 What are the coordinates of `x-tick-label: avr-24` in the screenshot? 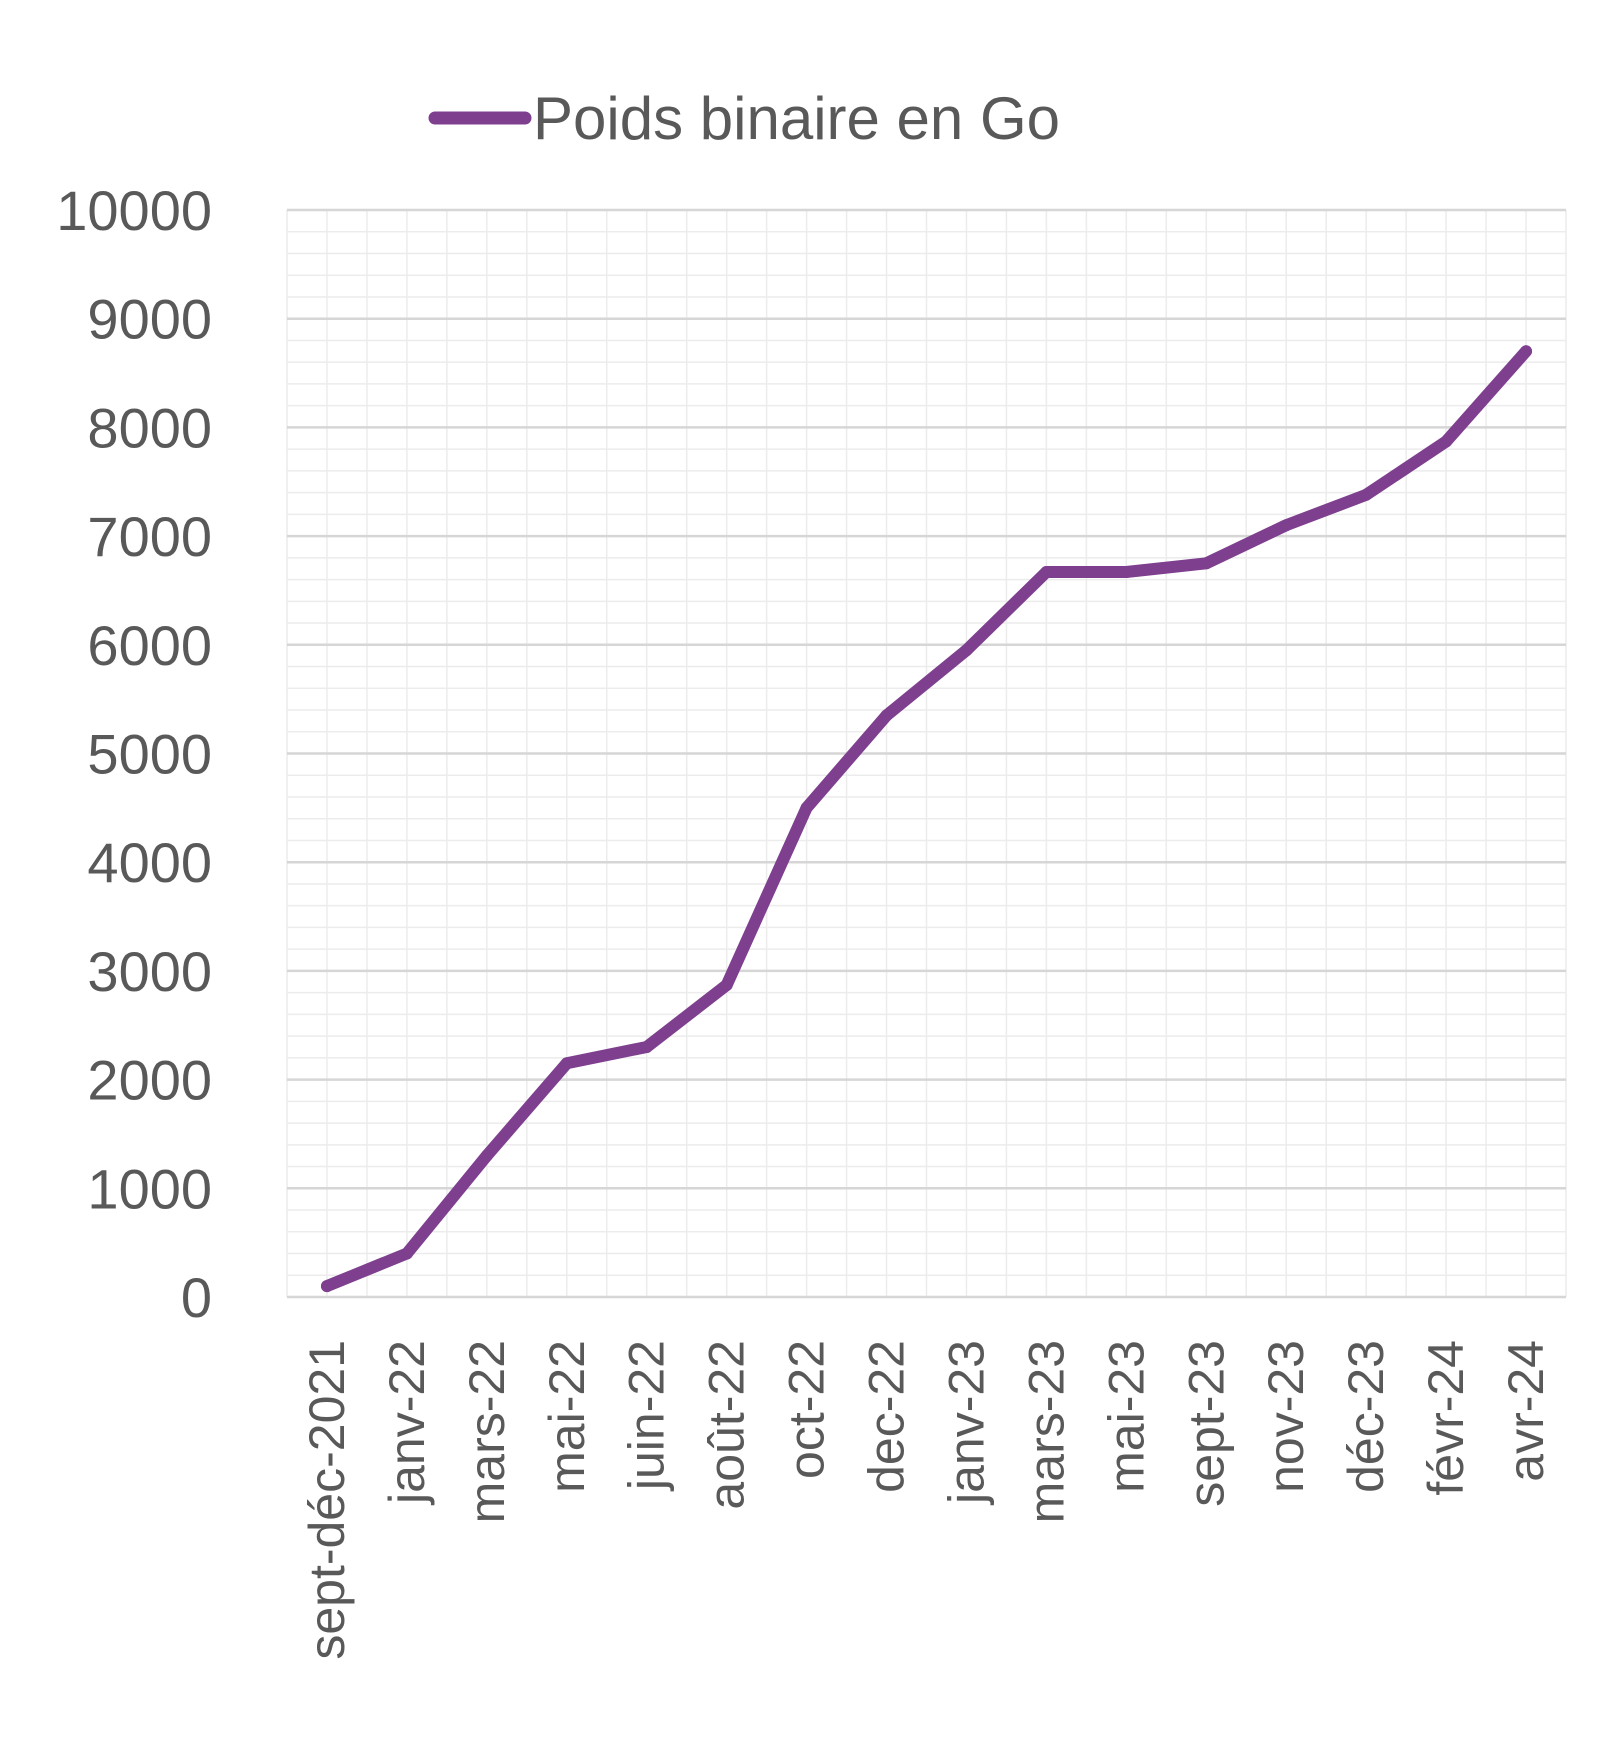 It's located at (1526, 1411).